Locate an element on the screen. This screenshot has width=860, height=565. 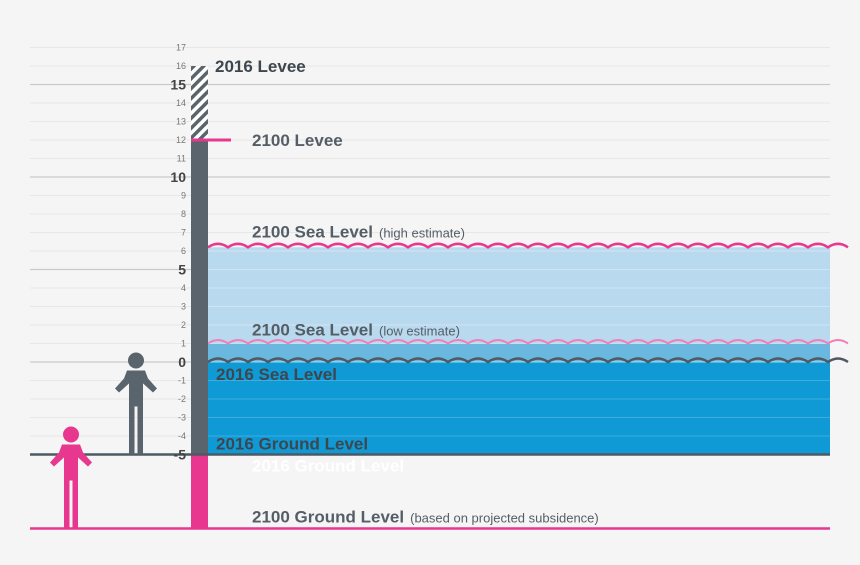
y-tick-major-label: -5 is located at coordinates (180, 455).